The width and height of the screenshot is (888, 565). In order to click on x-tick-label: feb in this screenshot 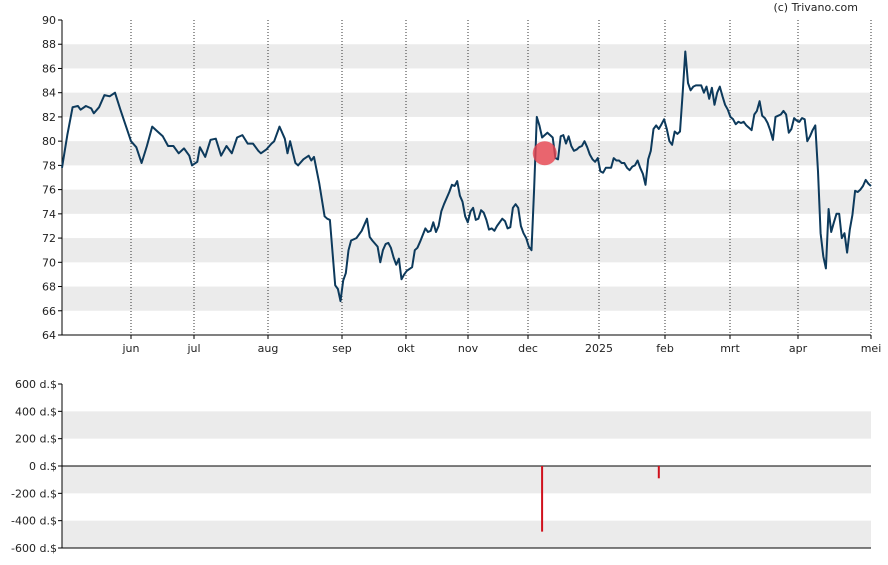, I will do `click(665, 348)`.